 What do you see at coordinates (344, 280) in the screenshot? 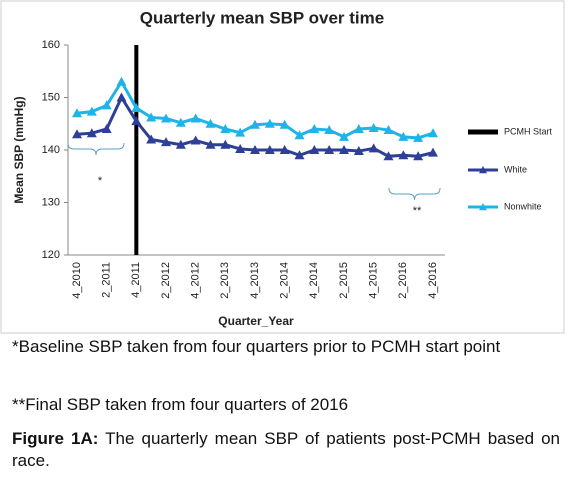
I see `x-tick-label: 2_2015` at bounding box center [344, 280].